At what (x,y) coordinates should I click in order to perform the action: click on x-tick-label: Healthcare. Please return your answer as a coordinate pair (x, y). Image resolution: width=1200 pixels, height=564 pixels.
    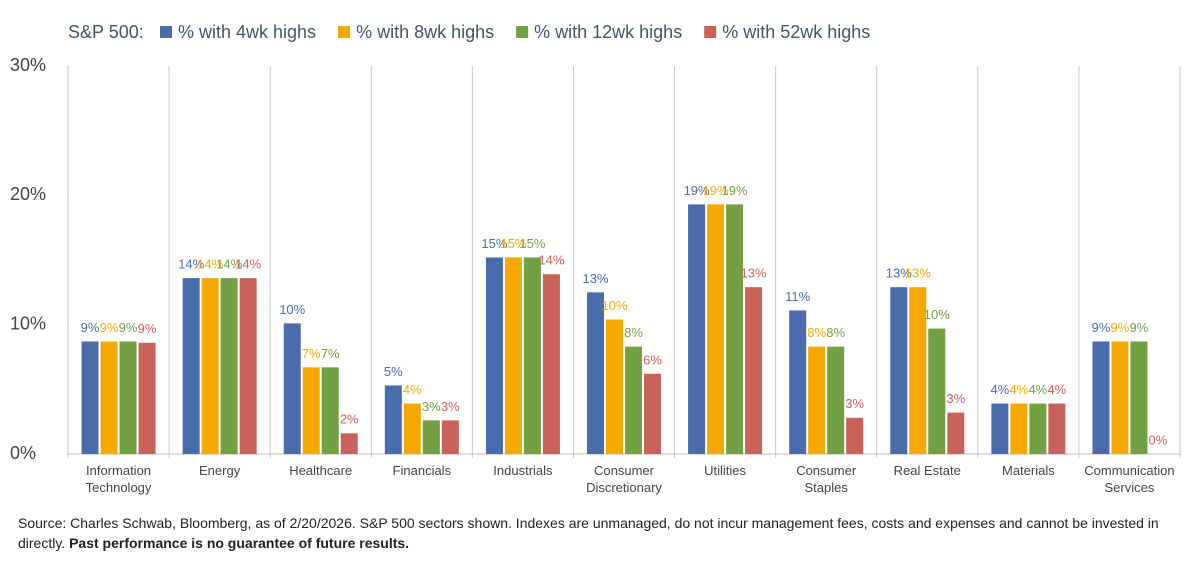
    Looking at the image, I should click on (321, 470).